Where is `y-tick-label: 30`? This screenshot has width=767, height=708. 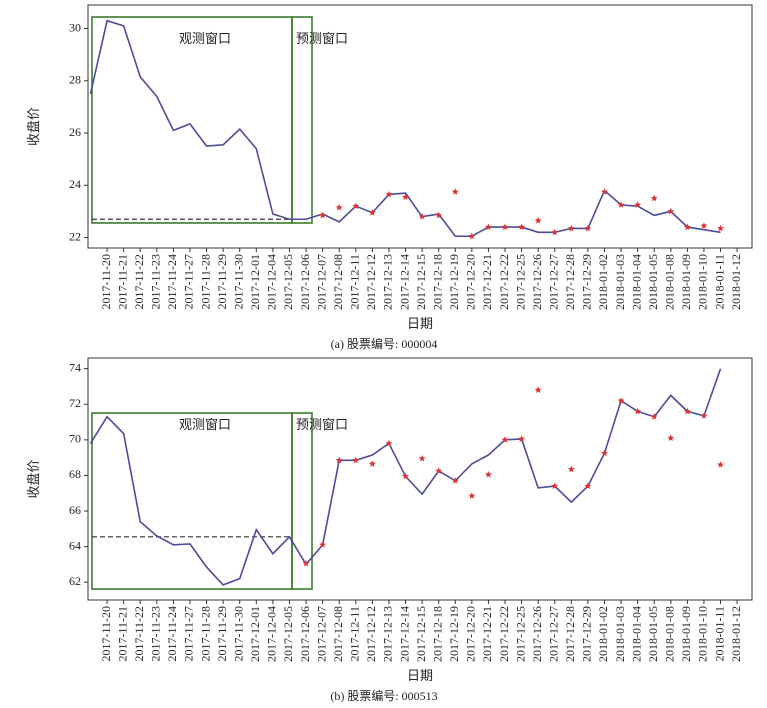 y-tick-label: 30 is located at coordinates (75, 27).